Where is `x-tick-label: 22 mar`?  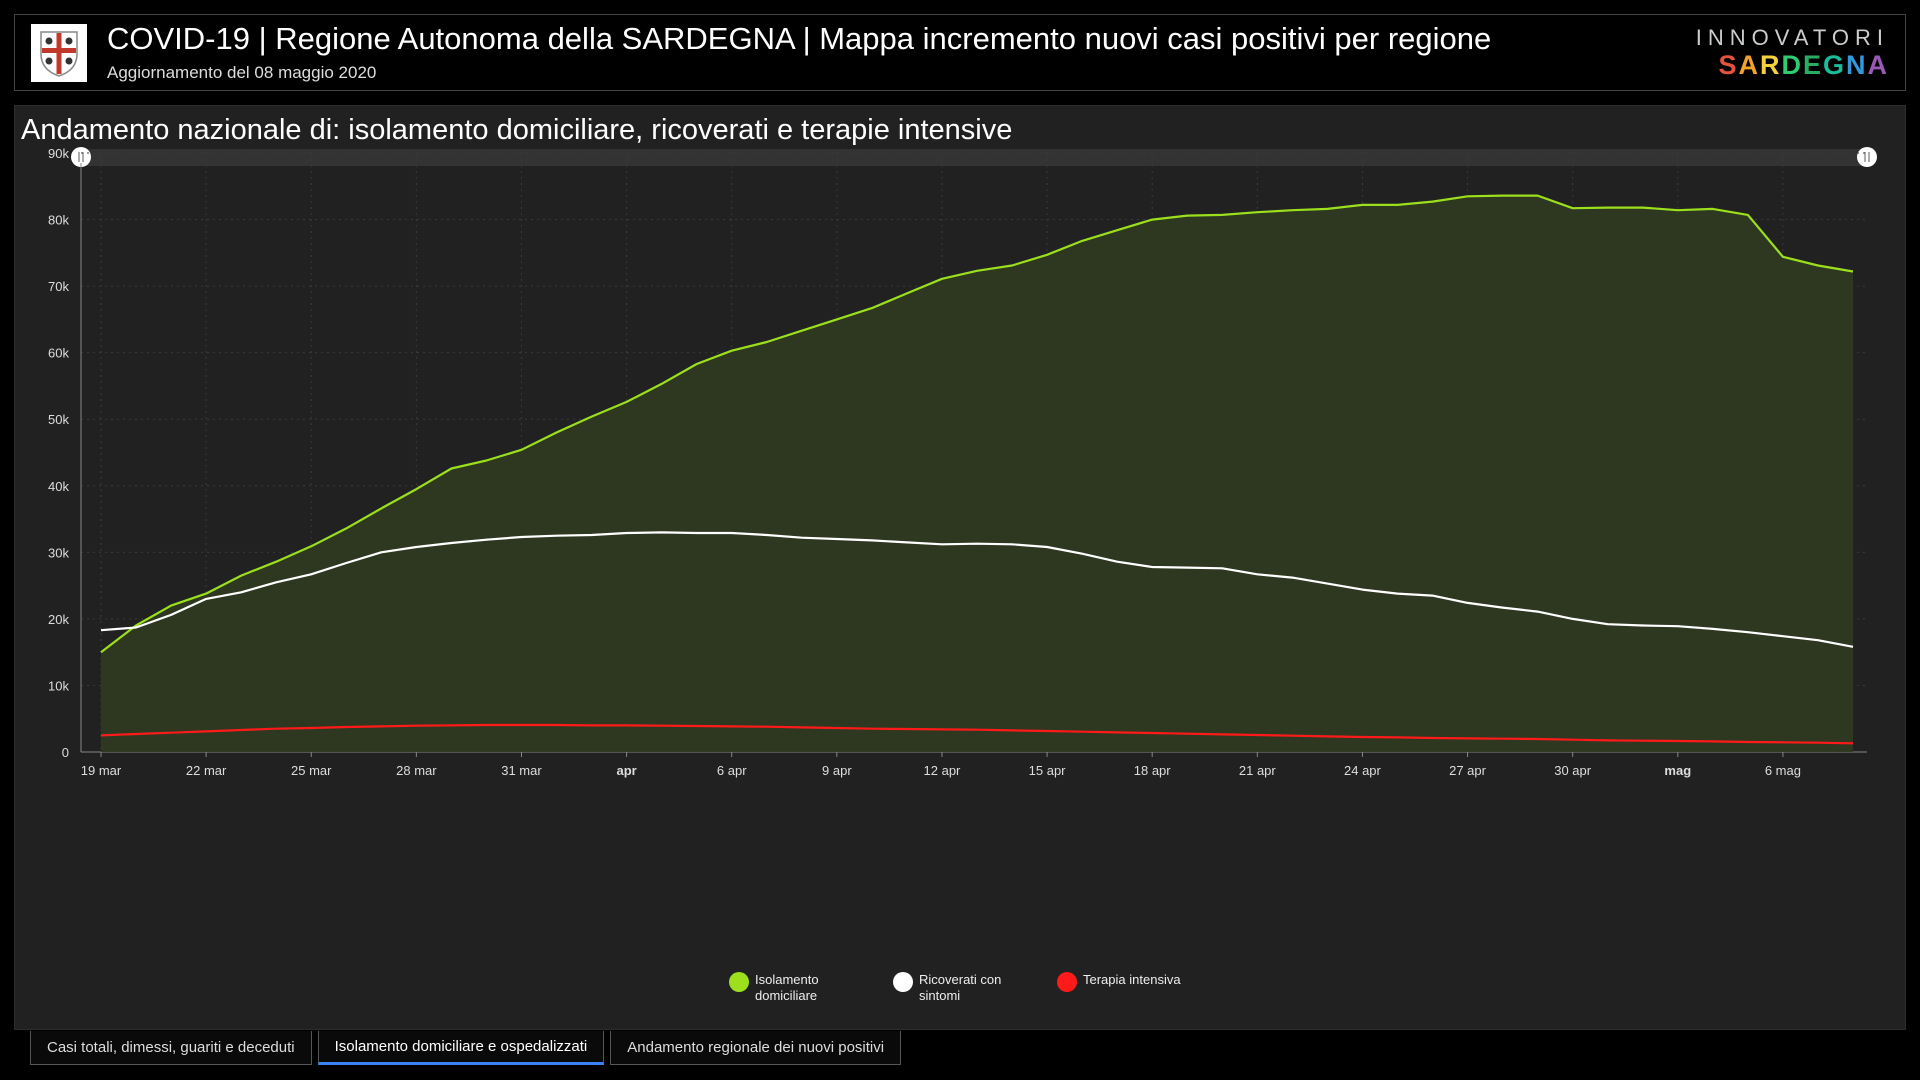 x-tick-label: 22 mar is located at coordinates (206, 770).